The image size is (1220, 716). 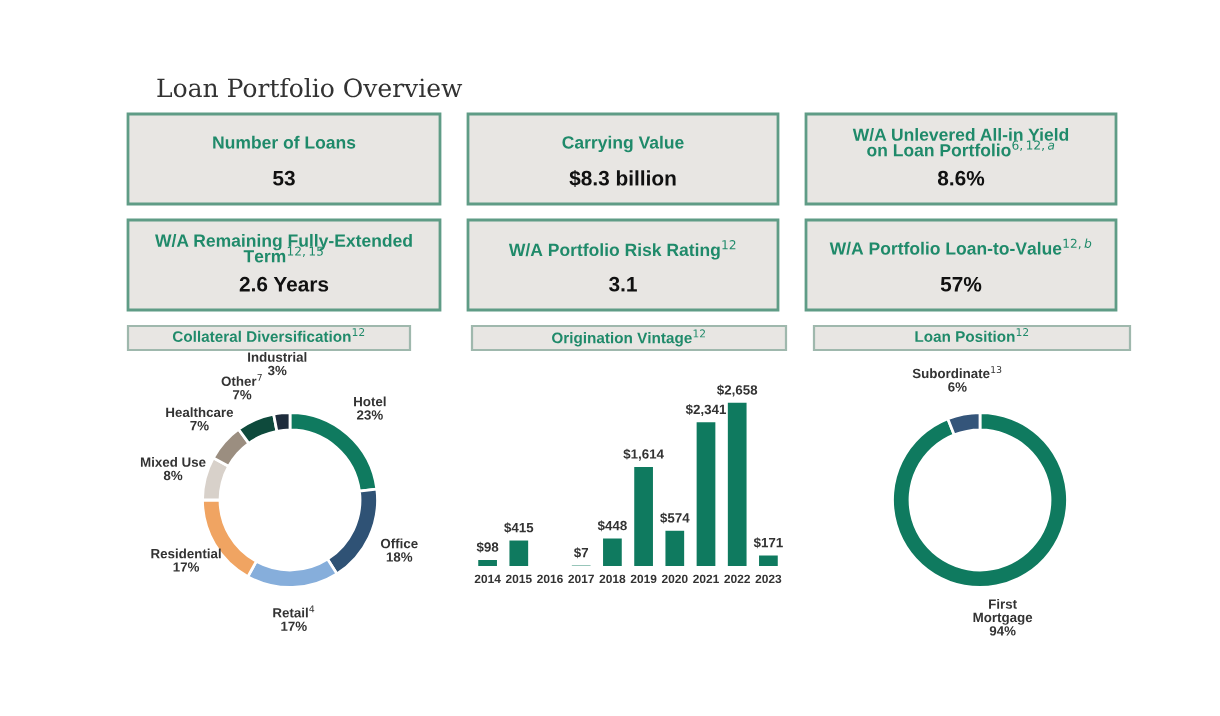 I want to click on text: Carrying Value, so click(x=623, y=144).